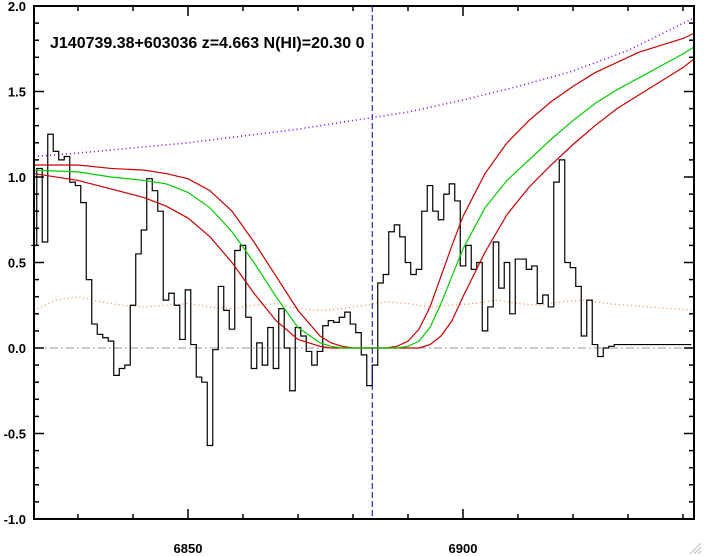 Image resolution: width=704 pixels, height=556 pixels. Describe the element at coordinates (695, 548) in the screenshot. I see `resize-grip-icon` at that location.